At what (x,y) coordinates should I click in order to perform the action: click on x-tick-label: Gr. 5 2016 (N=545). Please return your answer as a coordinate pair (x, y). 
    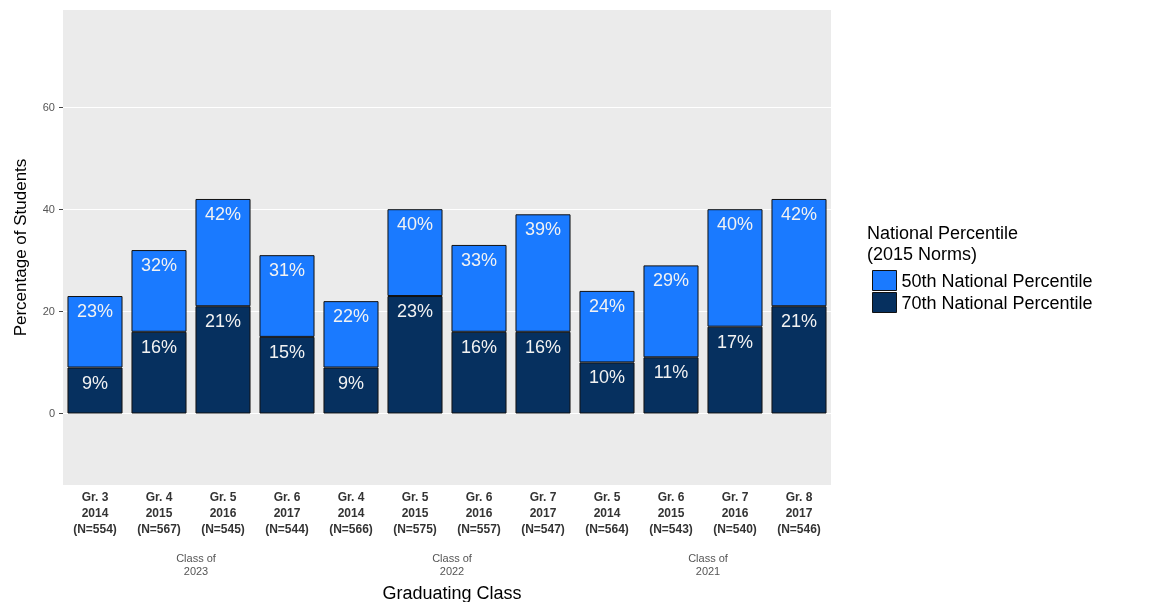
    Looking at the image, I should click on (223, 513).